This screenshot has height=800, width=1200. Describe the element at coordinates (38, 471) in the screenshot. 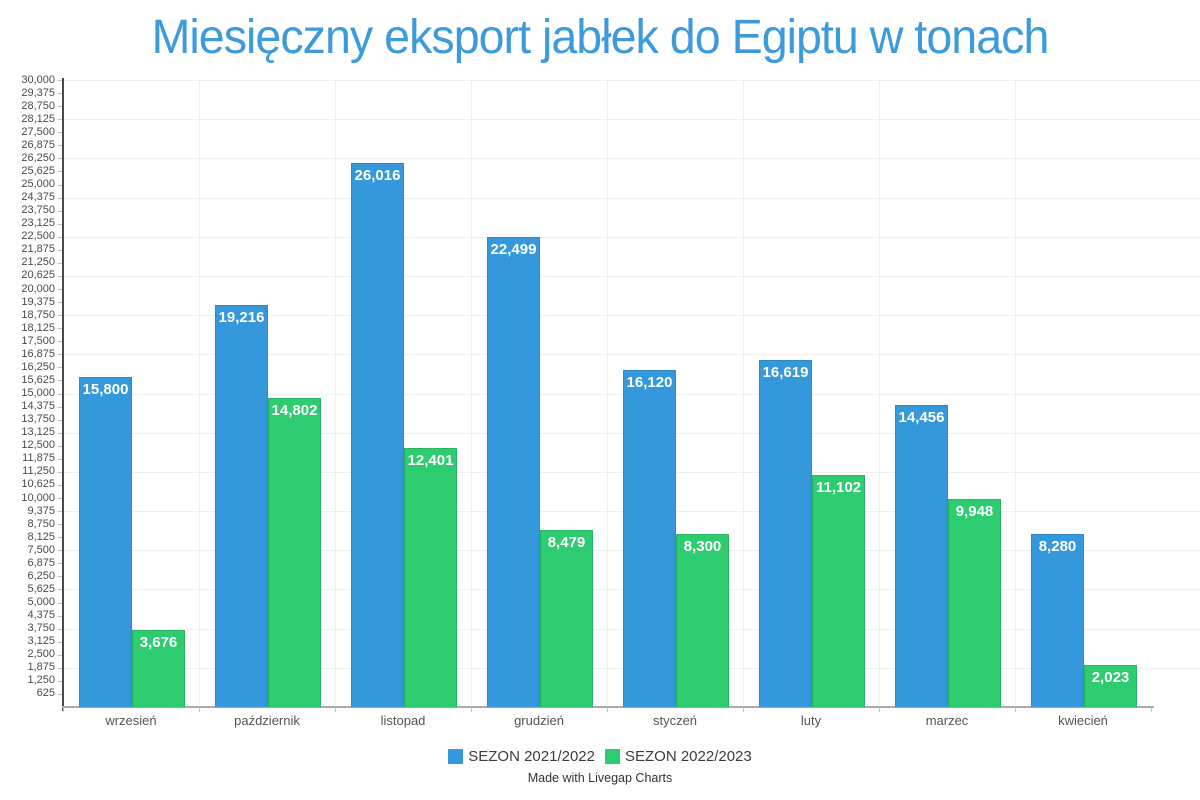

I see `y-axis-tick-label: 11,250` at that location.